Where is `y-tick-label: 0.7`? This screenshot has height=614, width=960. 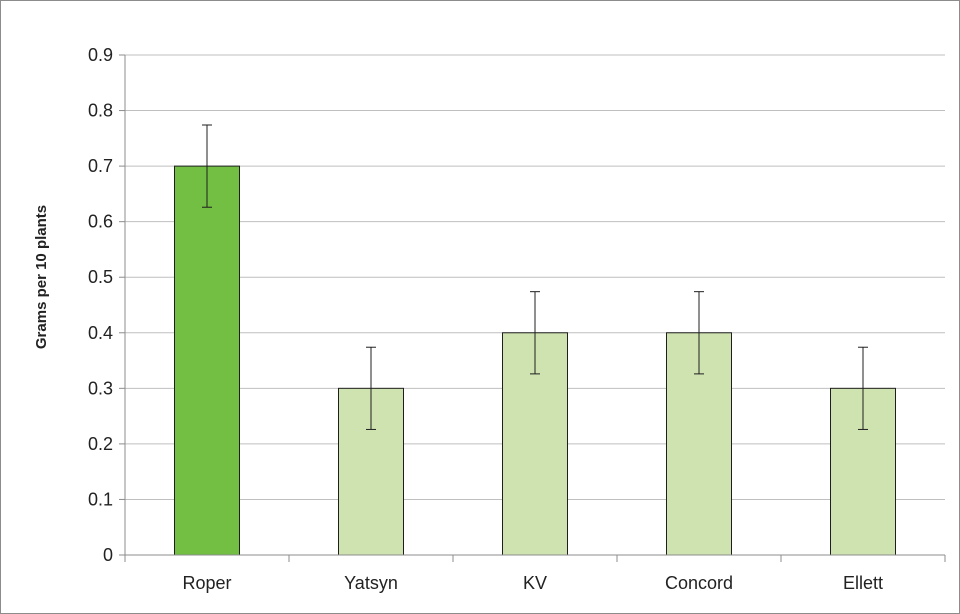
y-tick-label: 0.7 is located at coordinates (100, 166).